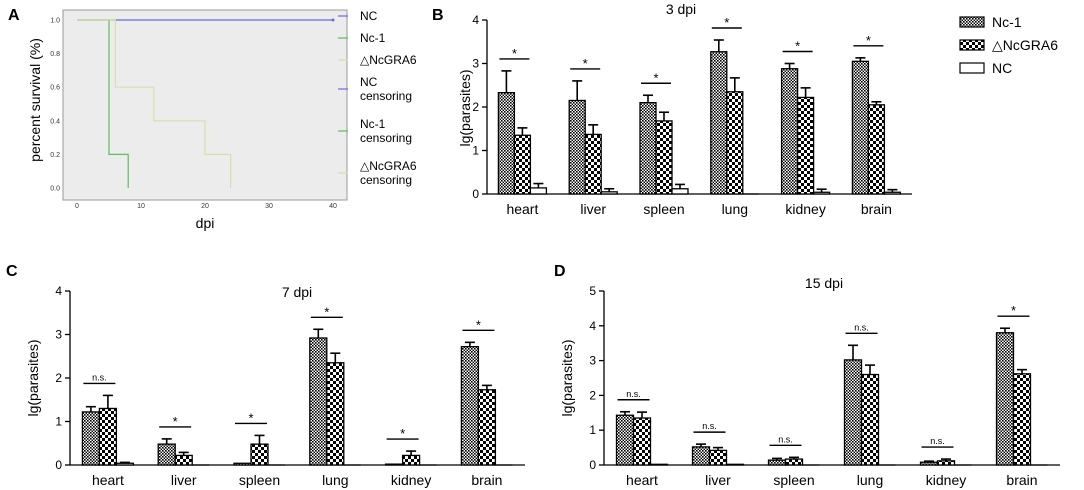 The image size is (1084, 490). Describe the element at coordinates (205, 206) in the screenshot. I see `survival-x-tick-label: 20` at that location.